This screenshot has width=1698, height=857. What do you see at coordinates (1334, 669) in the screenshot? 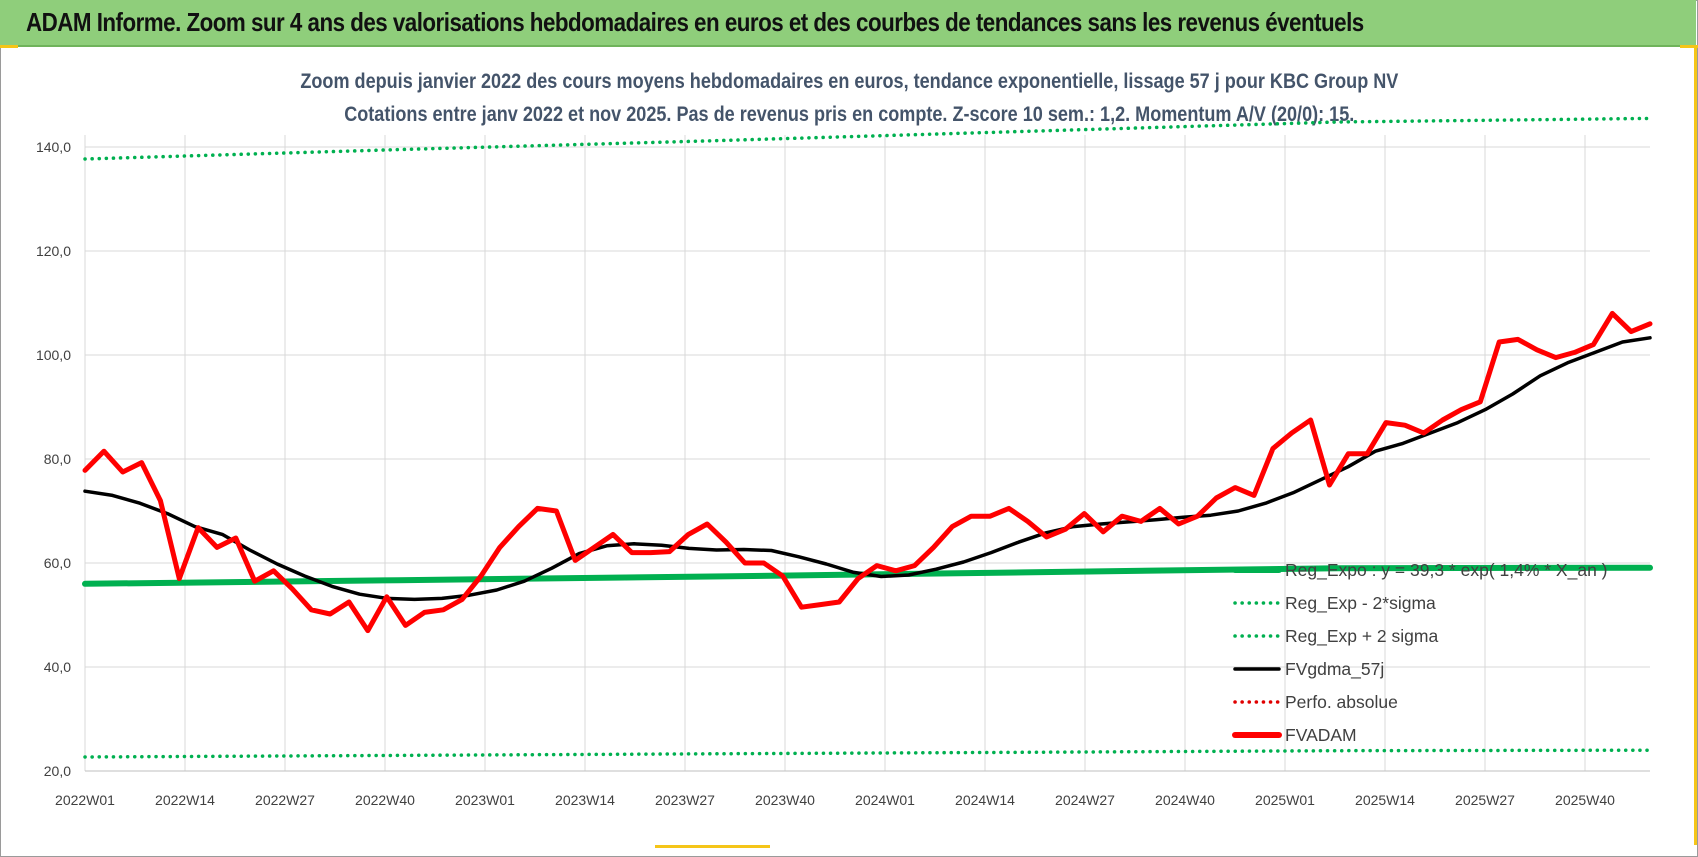
I see `legend-label: FVgdma_57j` at bounding box center [1334, 669].